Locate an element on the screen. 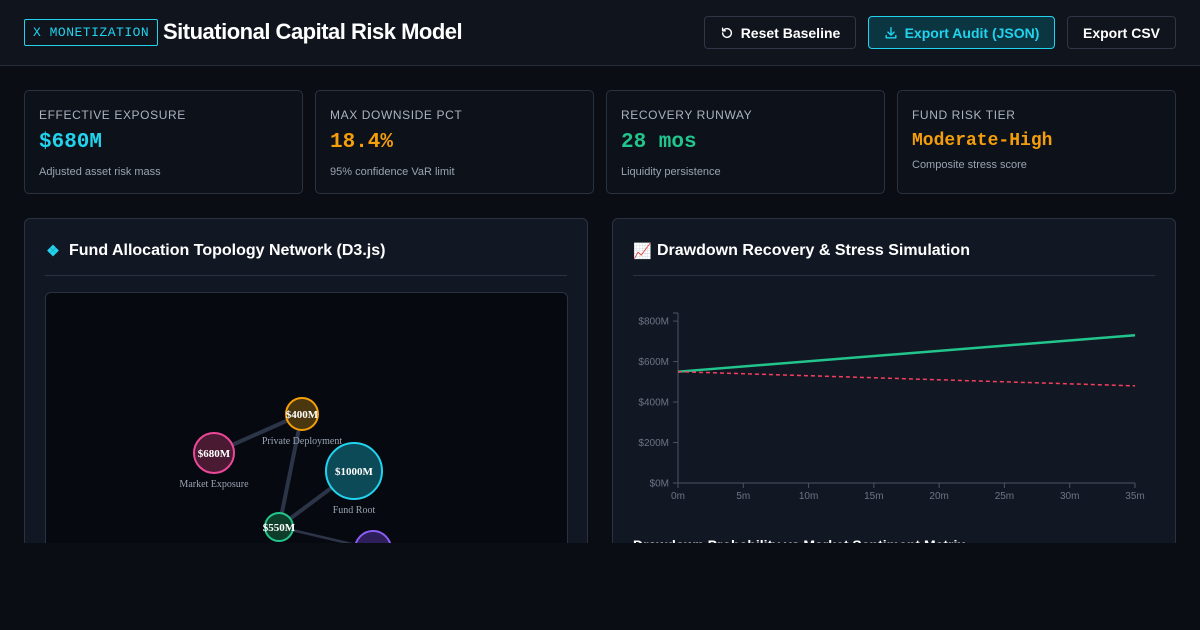  kpi-value: 28 mos is located at coordinates (659, 142).